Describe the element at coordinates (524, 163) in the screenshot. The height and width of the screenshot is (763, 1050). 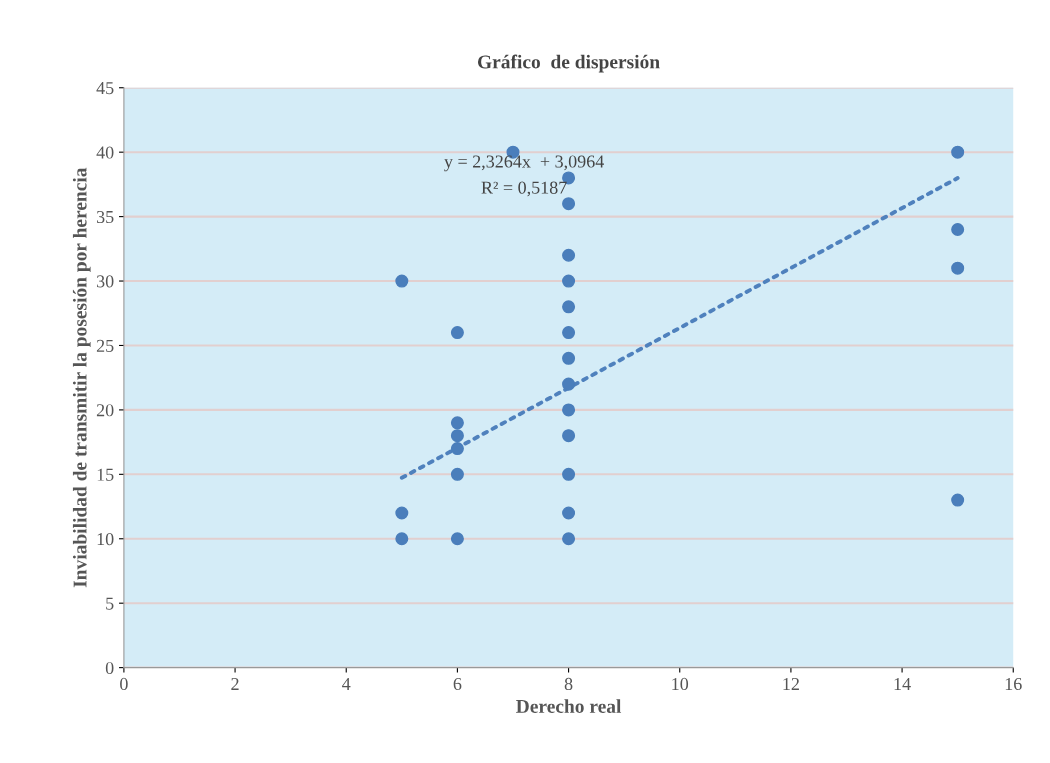
I see `annotation: y = 2,3264x + 3,0964` at that location.